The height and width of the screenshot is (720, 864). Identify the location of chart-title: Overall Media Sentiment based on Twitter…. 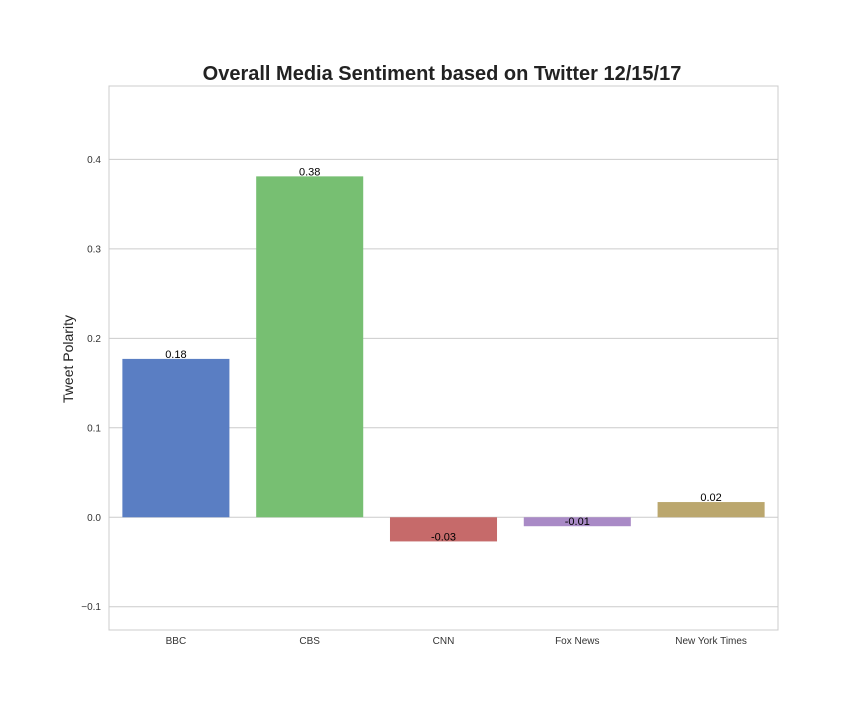
(442, 74).